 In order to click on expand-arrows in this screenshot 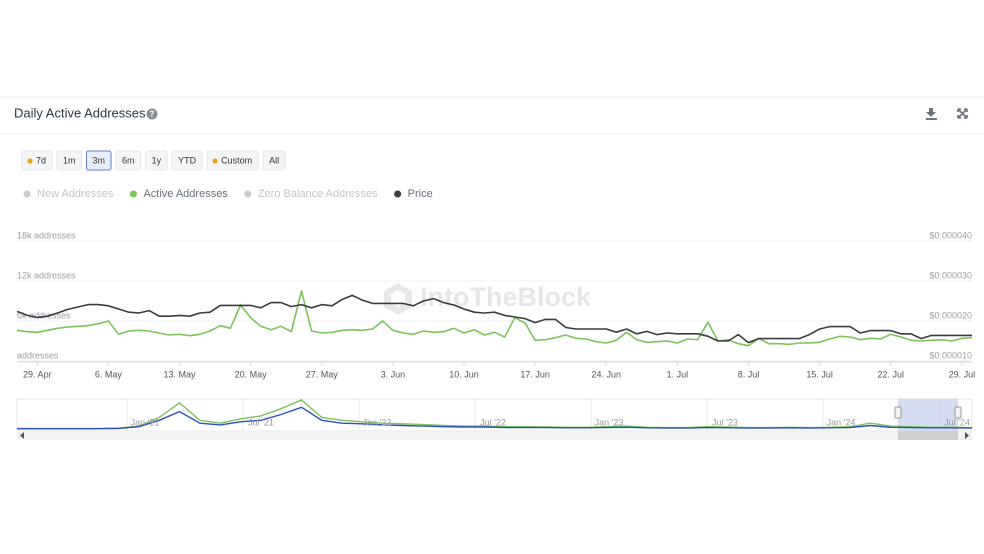, I will do `click(962, 113)`.